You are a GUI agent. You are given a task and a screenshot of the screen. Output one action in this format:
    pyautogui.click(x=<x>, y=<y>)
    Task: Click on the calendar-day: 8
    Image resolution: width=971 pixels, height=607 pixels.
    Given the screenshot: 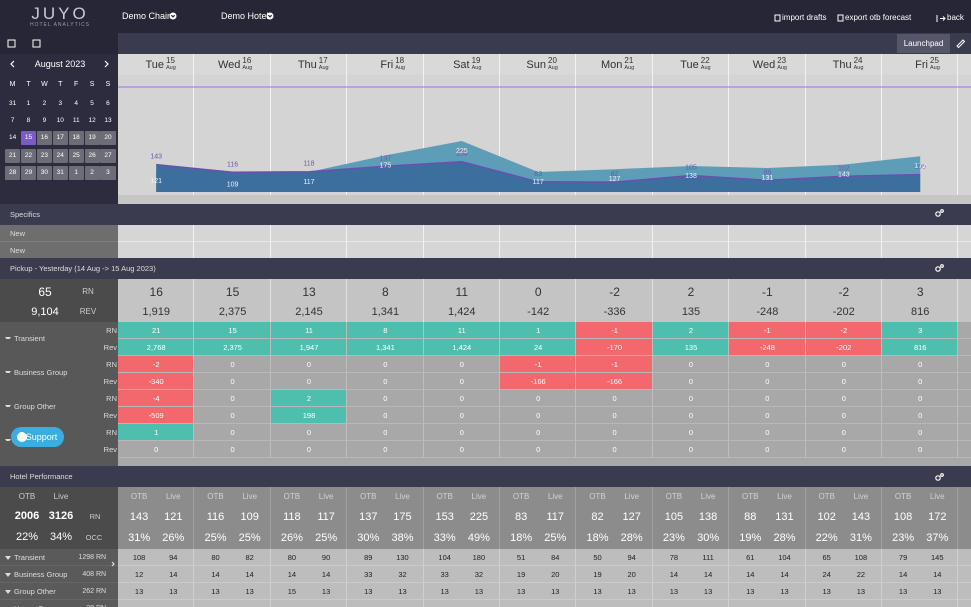 What is the action you would take?
    pyautogui.click(x=28, y=121)
    